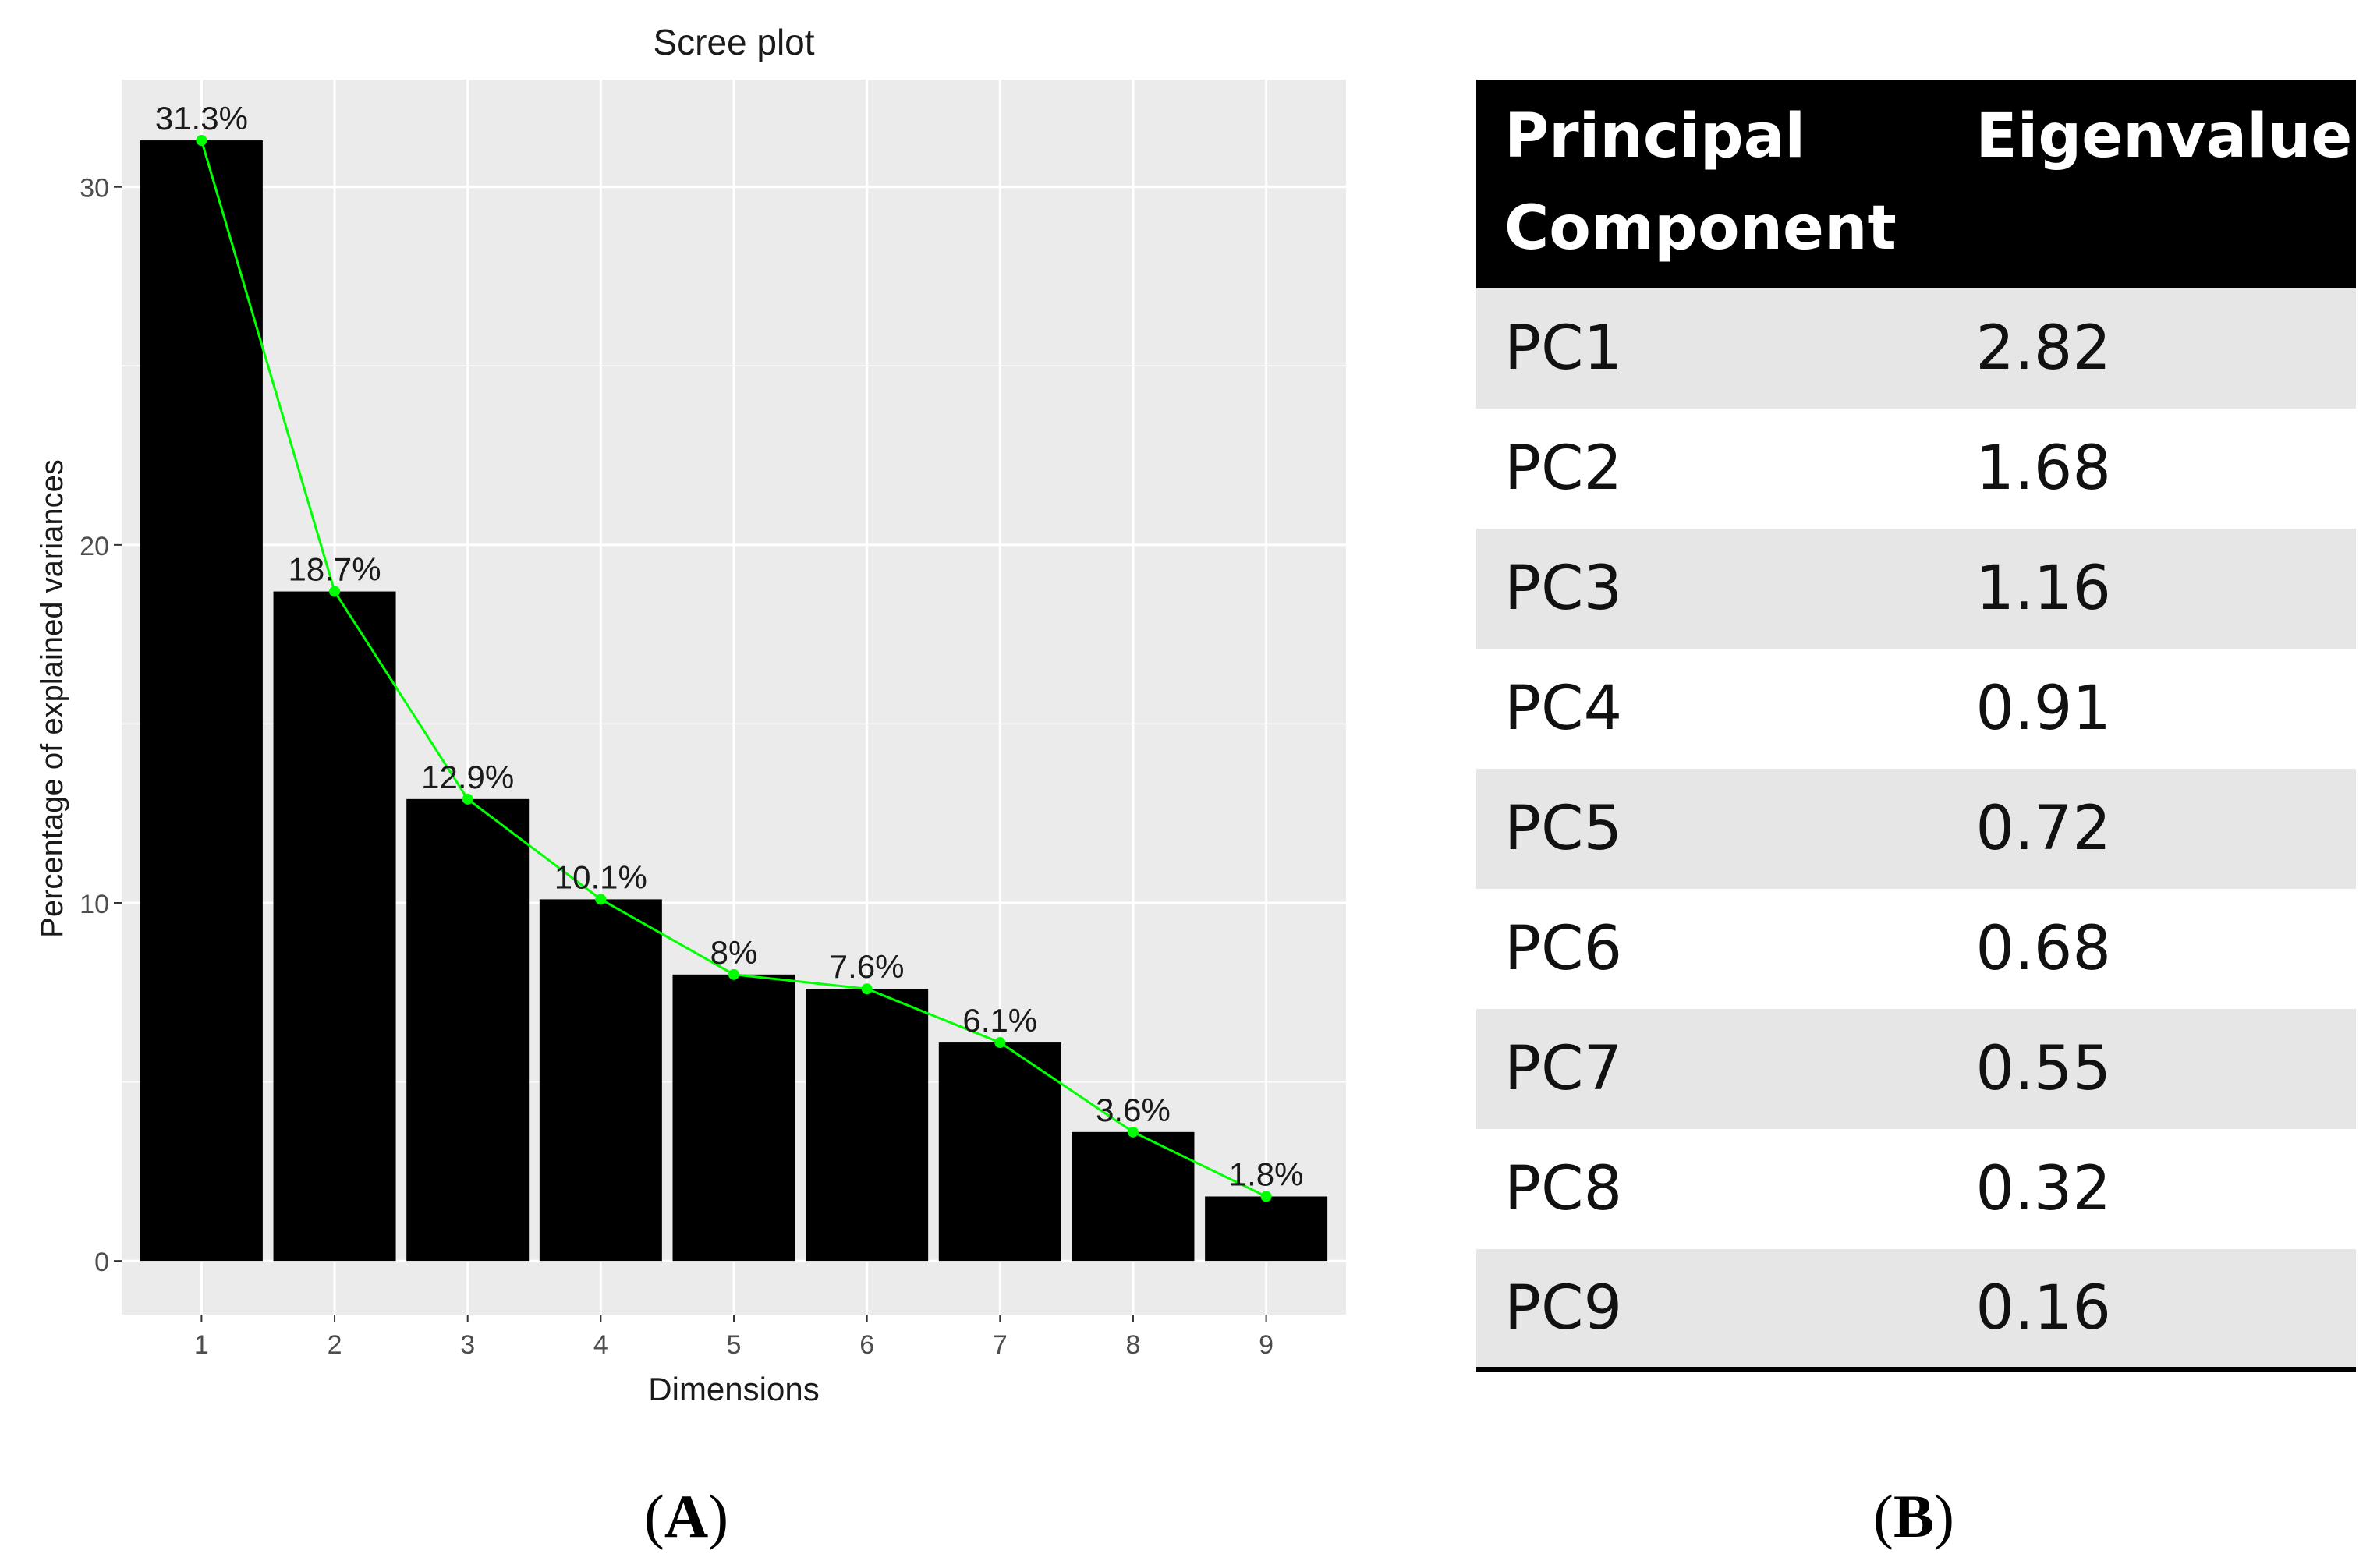  I want to click on data-label: 3.6%, so click(1133, 1110).